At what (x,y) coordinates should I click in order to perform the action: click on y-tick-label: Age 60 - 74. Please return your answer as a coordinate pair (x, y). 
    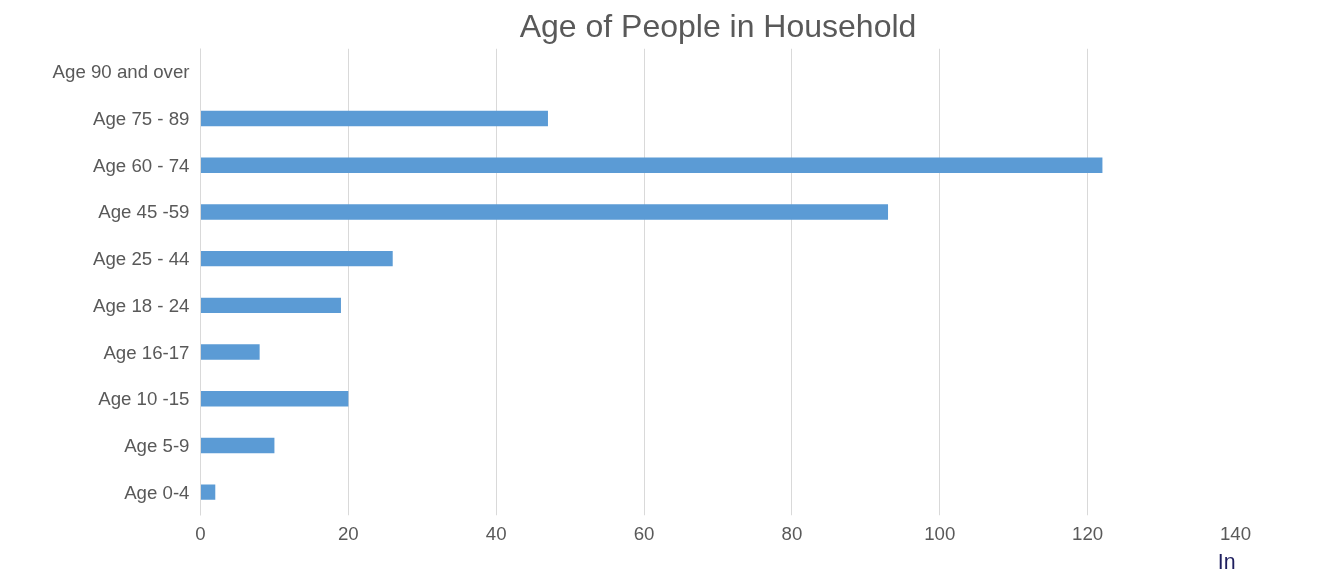
    Looking at the image, I should click on (141, 165).